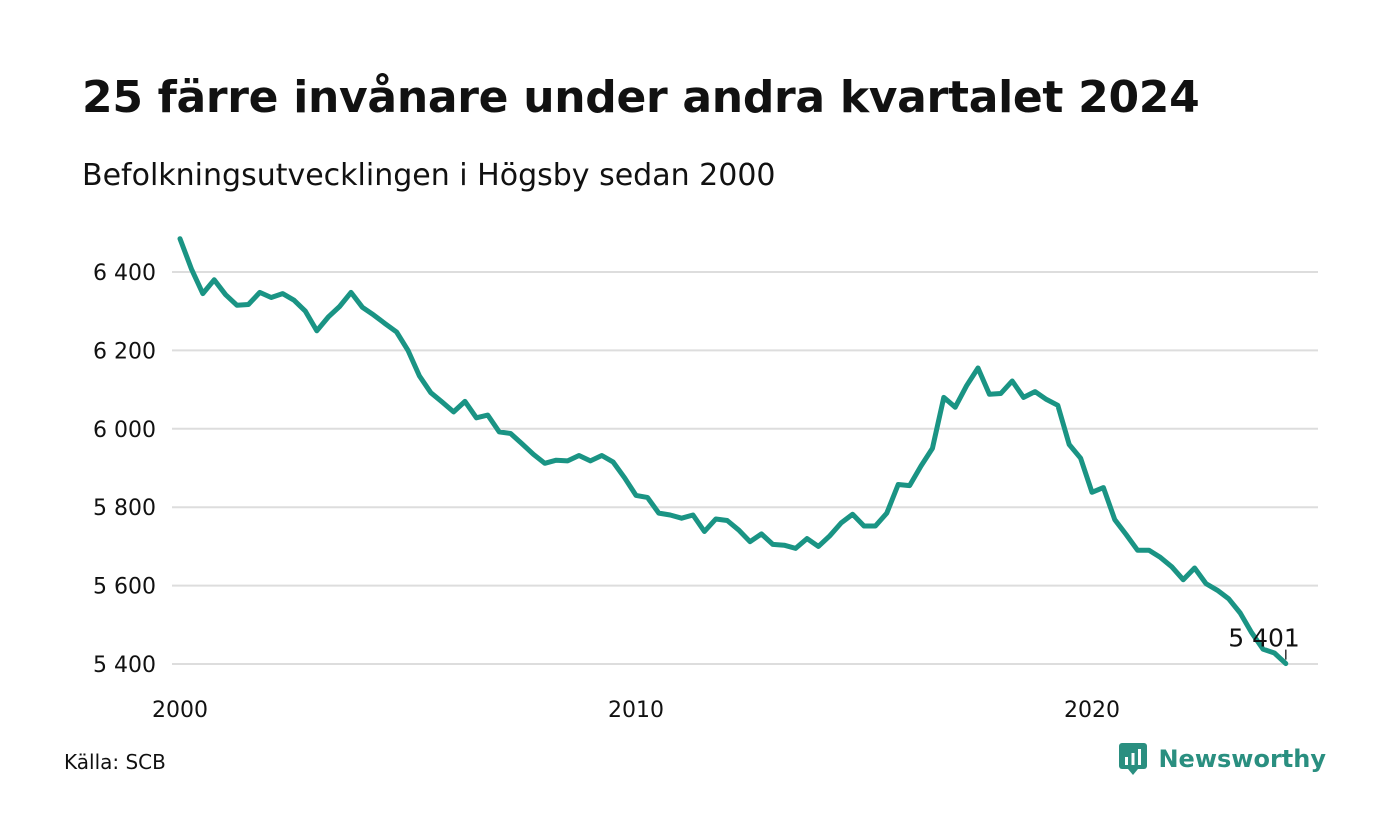 The height and width of the screenshot is (840, 1400). Describe the element at coordinates (1264, 638) in the screenshot. I see `end-value-label: 5 401` at that location.